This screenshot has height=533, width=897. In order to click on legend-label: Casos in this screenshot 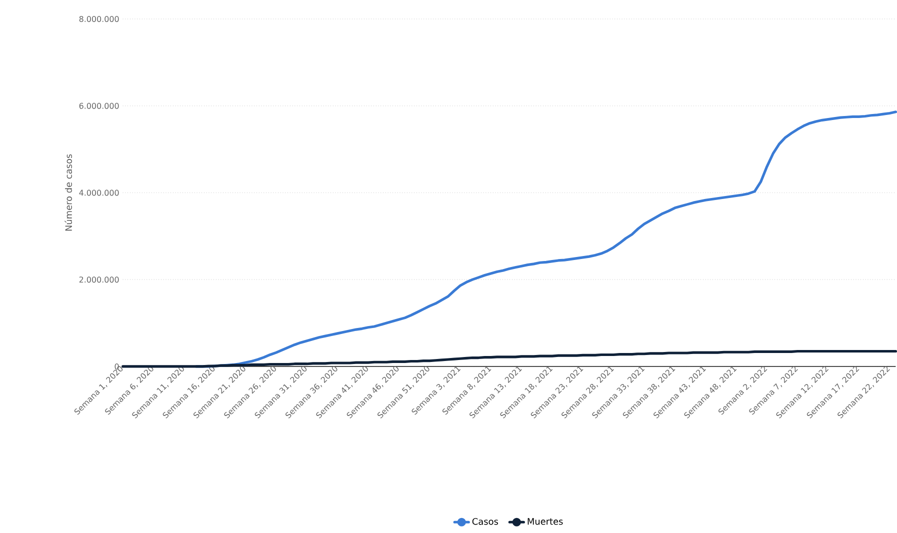, I will do `click(485, 521)`.